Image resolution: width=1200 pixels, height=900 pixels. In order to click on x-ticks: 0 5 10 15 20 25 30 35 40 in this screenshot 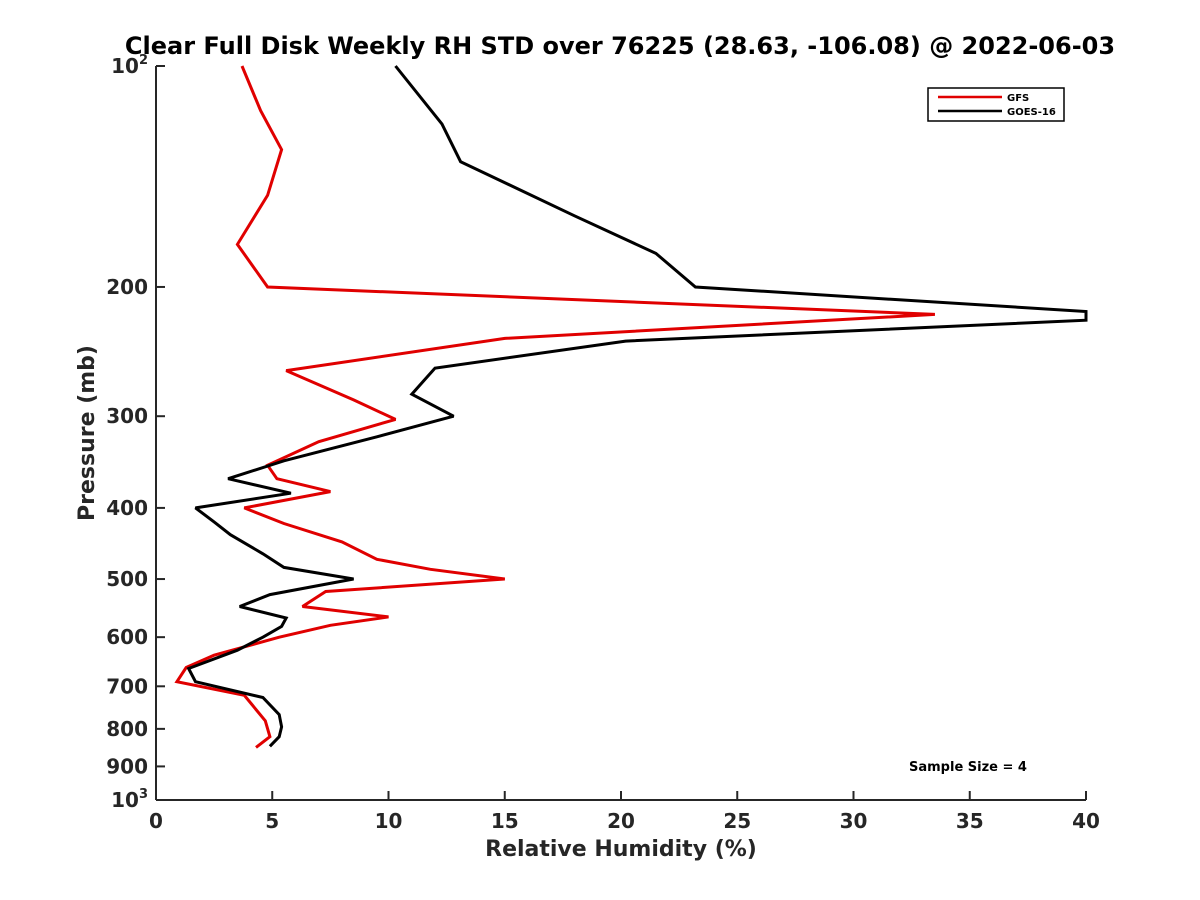, I will do `click(624, 812)`.